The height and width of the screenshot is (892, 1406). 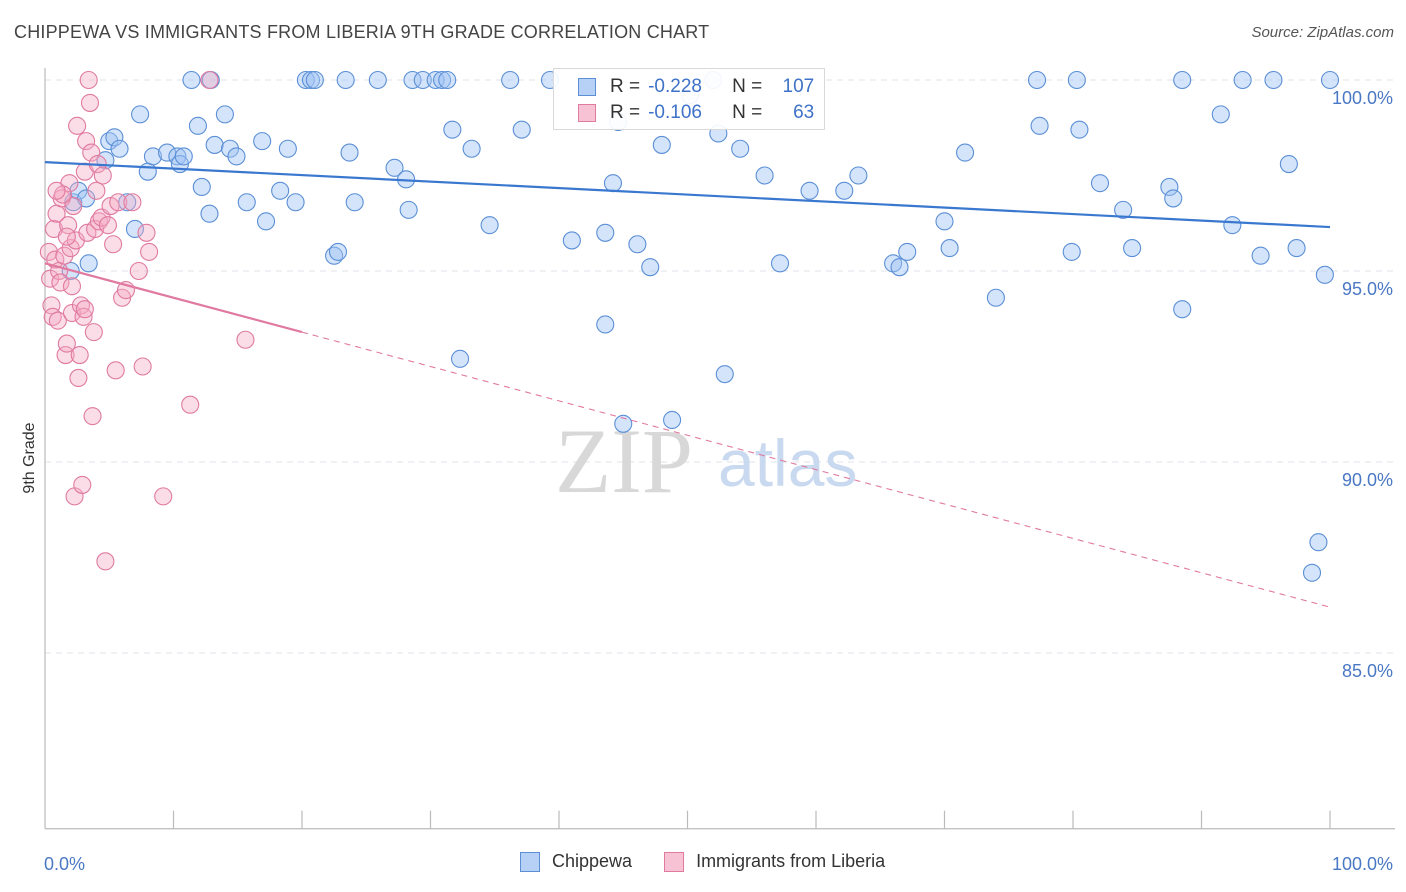 I want to click on stats-legend: R = -0.228 N = 107 R = -0.106 N = 63, so click(x=689, y=99).